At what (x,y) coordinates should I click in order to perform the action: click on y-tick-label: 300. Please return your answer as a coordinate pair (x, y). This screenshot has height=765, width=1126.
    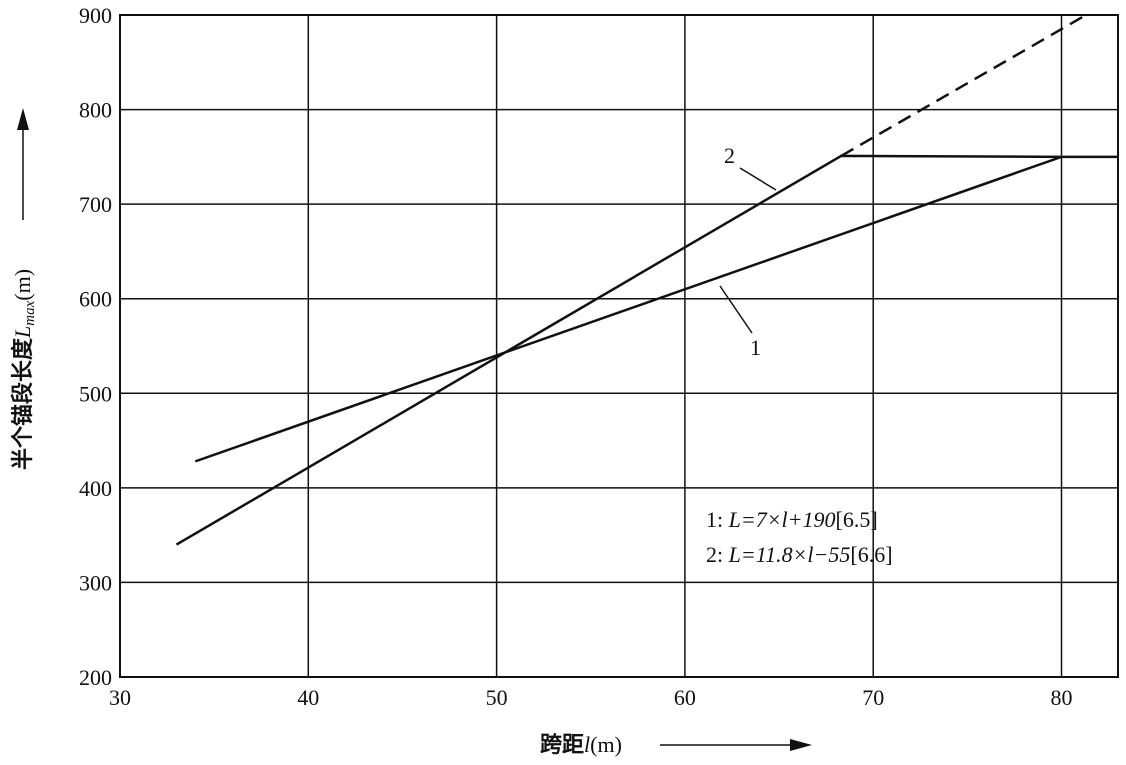
    Looking at the image, I should click on (95, 582).